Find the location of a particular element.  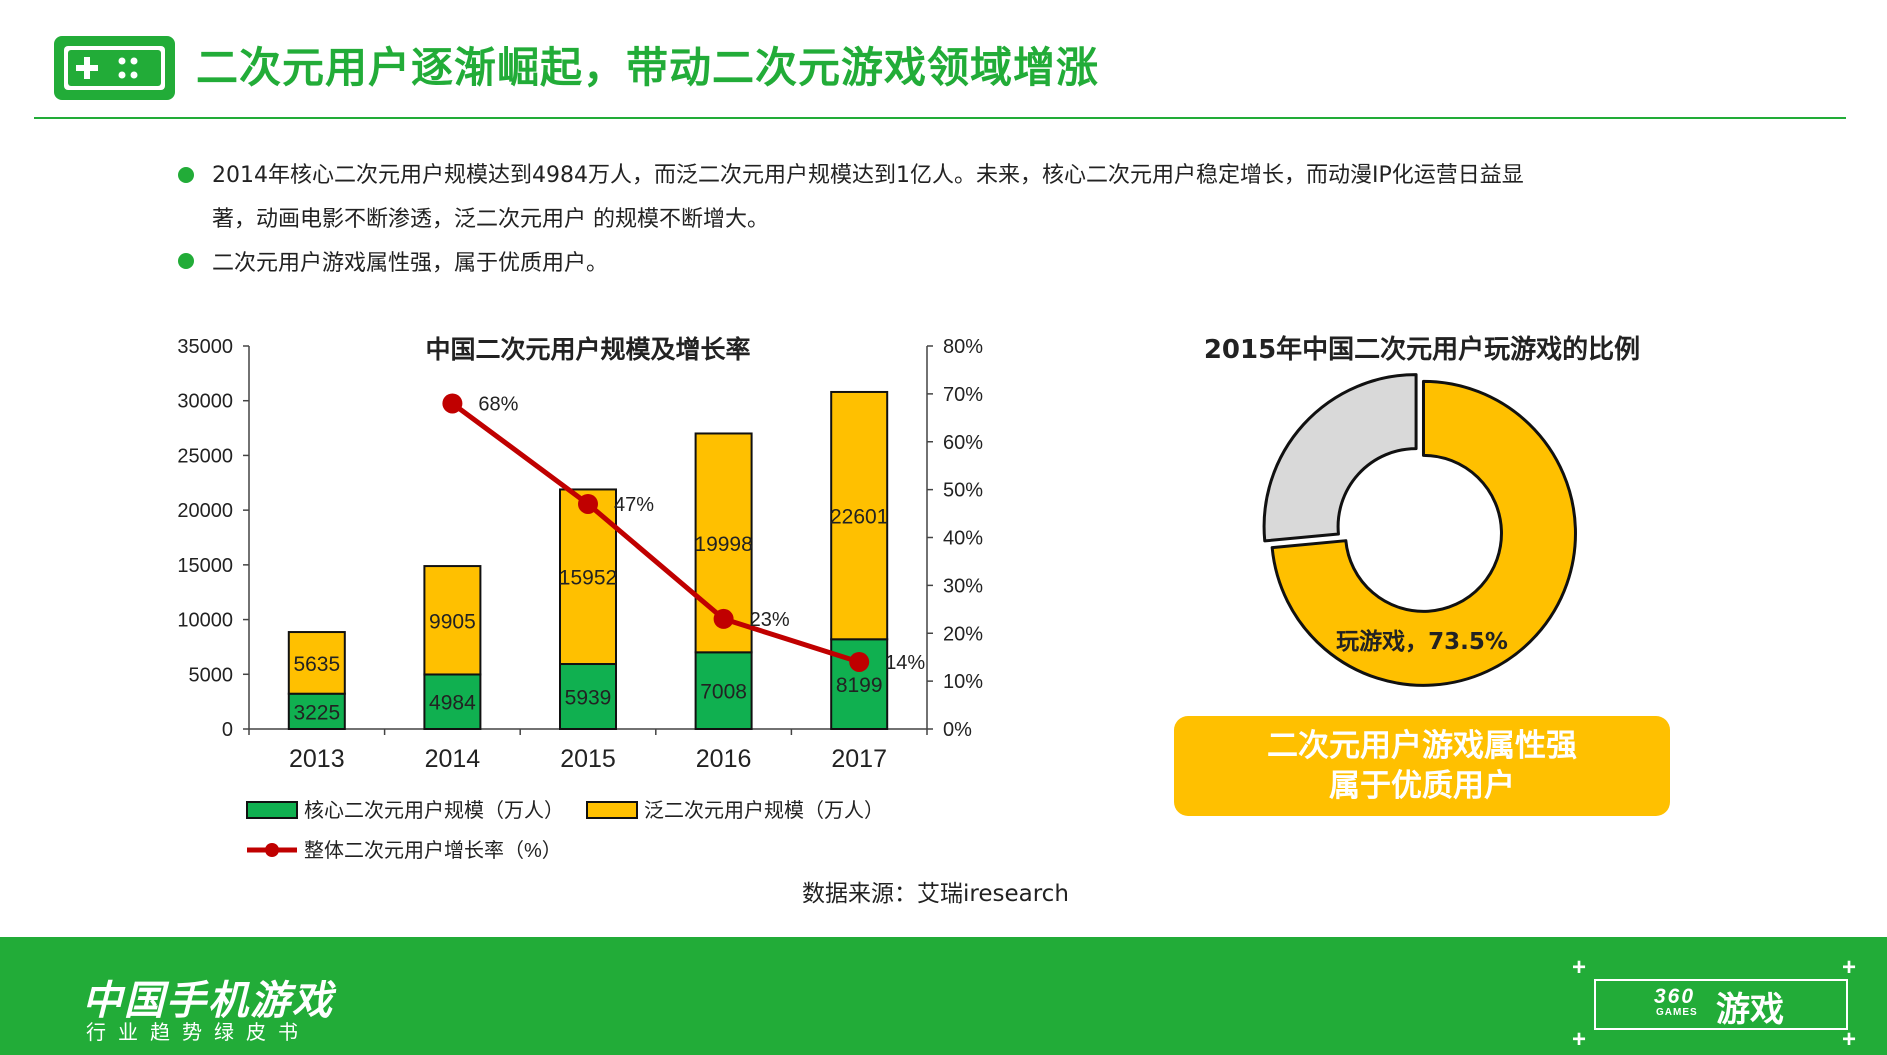

y-left-tick-label: 10000 is located at coordinates (205, 621).